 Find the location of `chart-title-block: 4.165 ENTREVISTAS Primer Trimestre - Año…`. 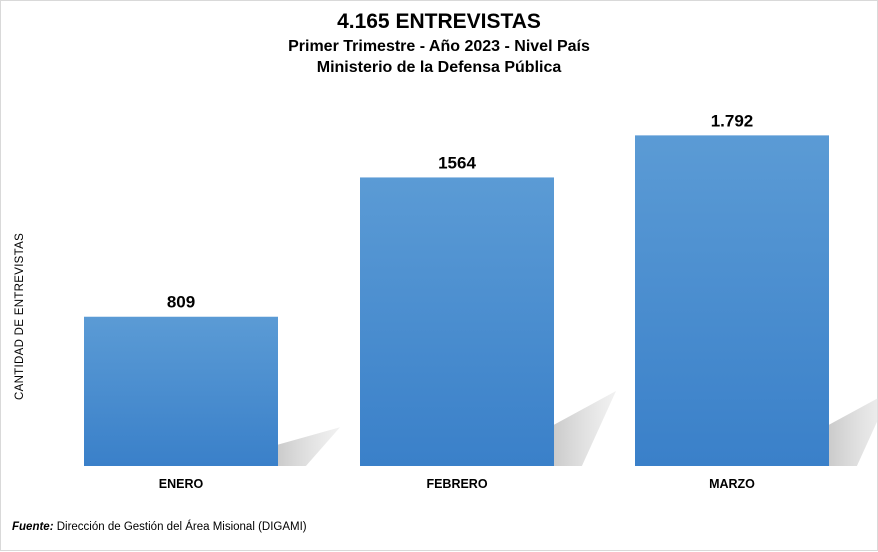

chart-title-block: 4.165 ENTREVISTAS Primer Trimestre - Año… is located at coordinates (439, 43).